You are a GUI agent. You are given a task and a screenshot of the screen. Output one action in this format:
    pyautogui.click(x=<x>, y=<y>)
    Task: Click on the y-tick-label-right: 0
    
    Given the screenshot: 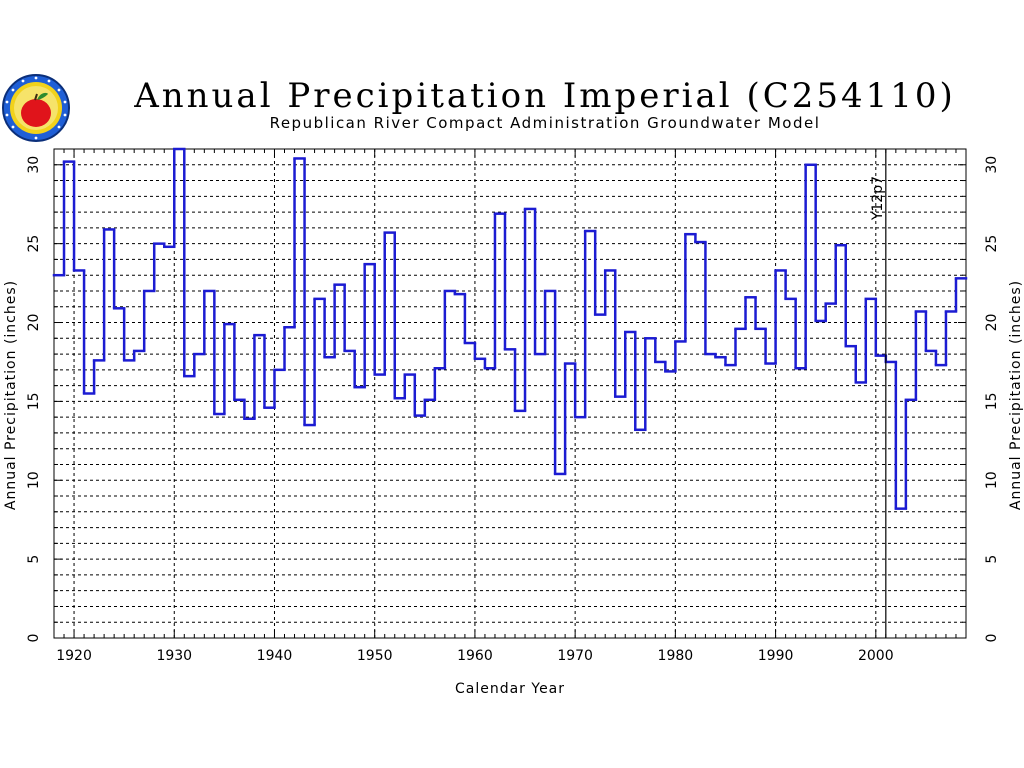 What is the action you would take?
    pyautogui.click(x=992, y=638)
    